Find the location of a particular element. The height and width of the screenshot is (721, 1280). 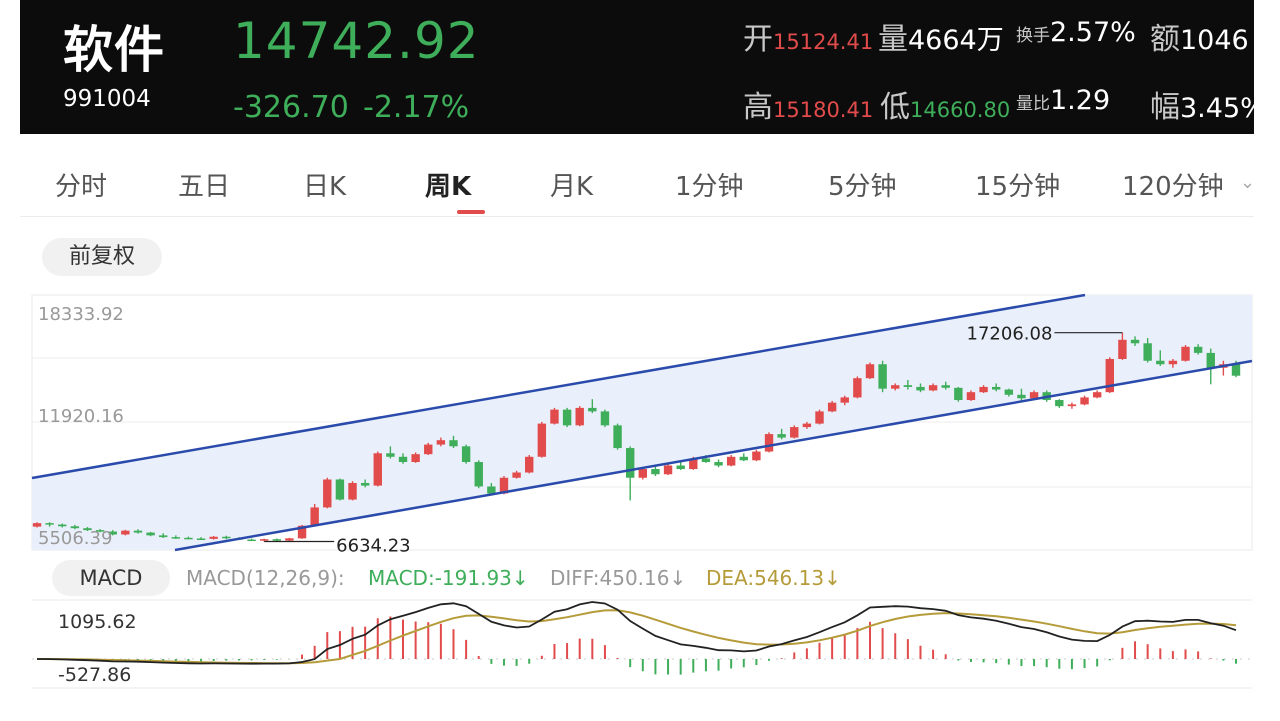

stat-amount: 额1046 is located at coordinates (1199, 36).